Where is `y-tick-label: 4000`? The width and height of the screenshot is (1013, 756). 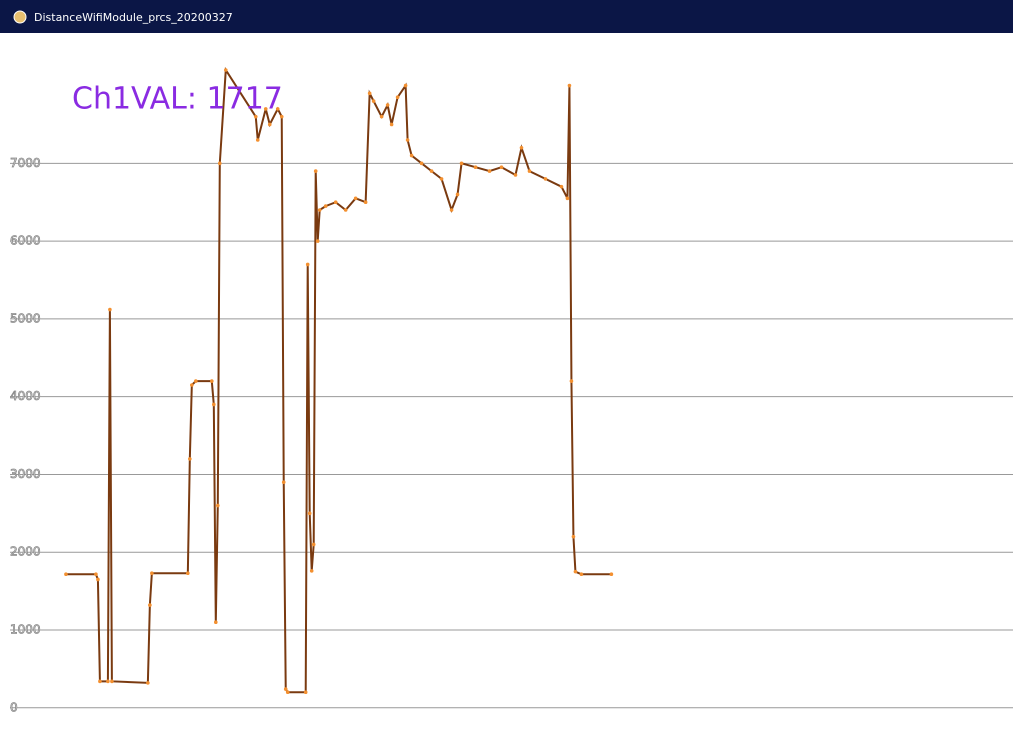 y-tick-label: 4000 is located at coordinates (25, 396).